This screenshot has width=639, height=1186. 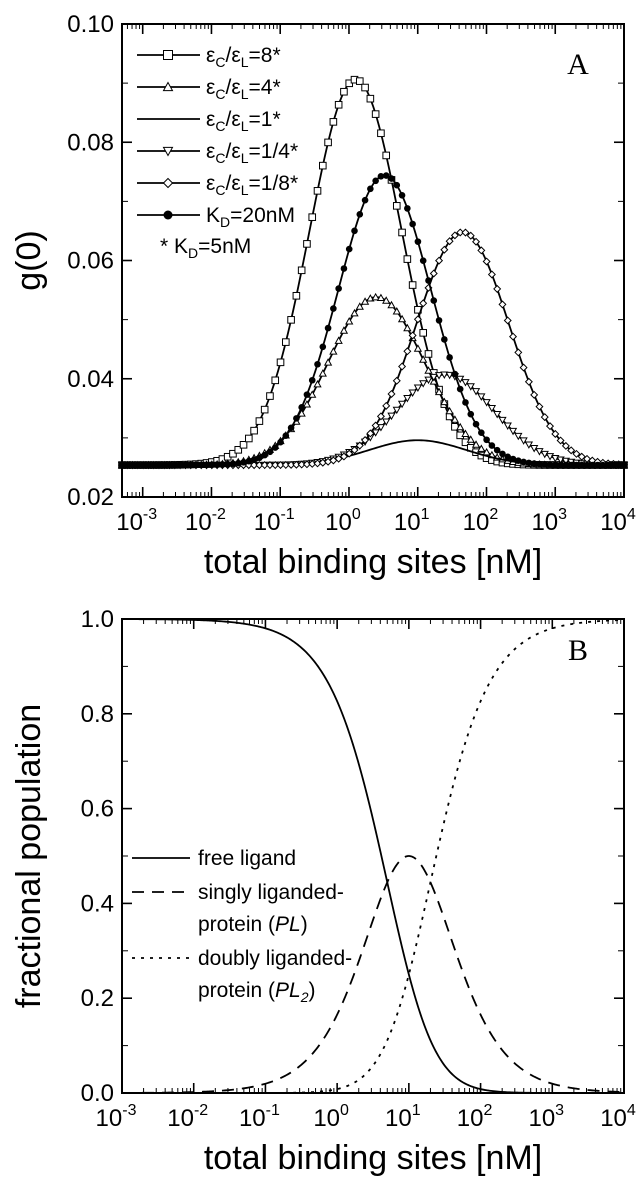 What do you see at coordinates (373, 1158) in the screenshot?
I see `panel-b-x-axis-label: total binding sites [nM]` at bounding box center [373, 1158].